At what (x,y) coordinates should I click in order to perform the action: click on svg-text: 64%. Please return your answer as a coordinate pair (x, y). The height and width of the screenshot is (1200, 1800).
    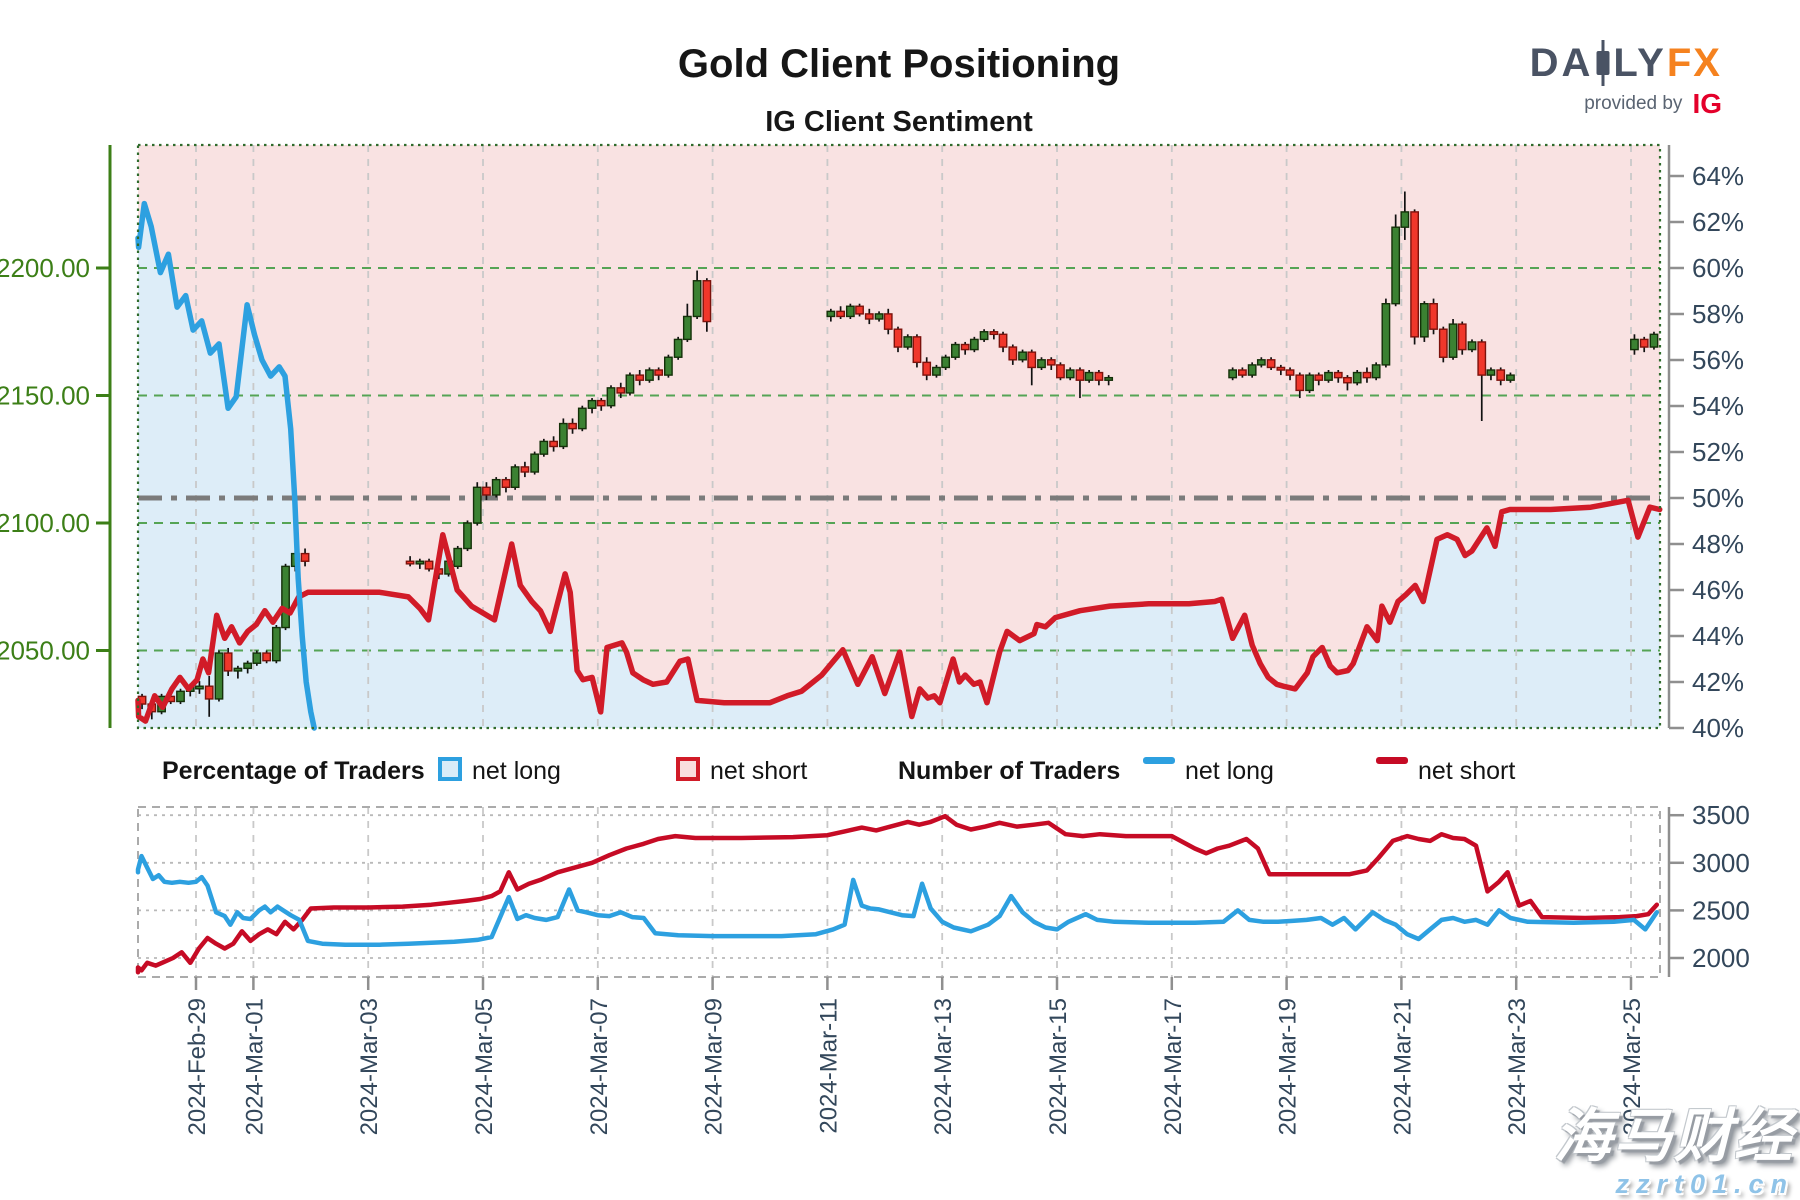
    Looking at the image, I should click on (1718, 176).